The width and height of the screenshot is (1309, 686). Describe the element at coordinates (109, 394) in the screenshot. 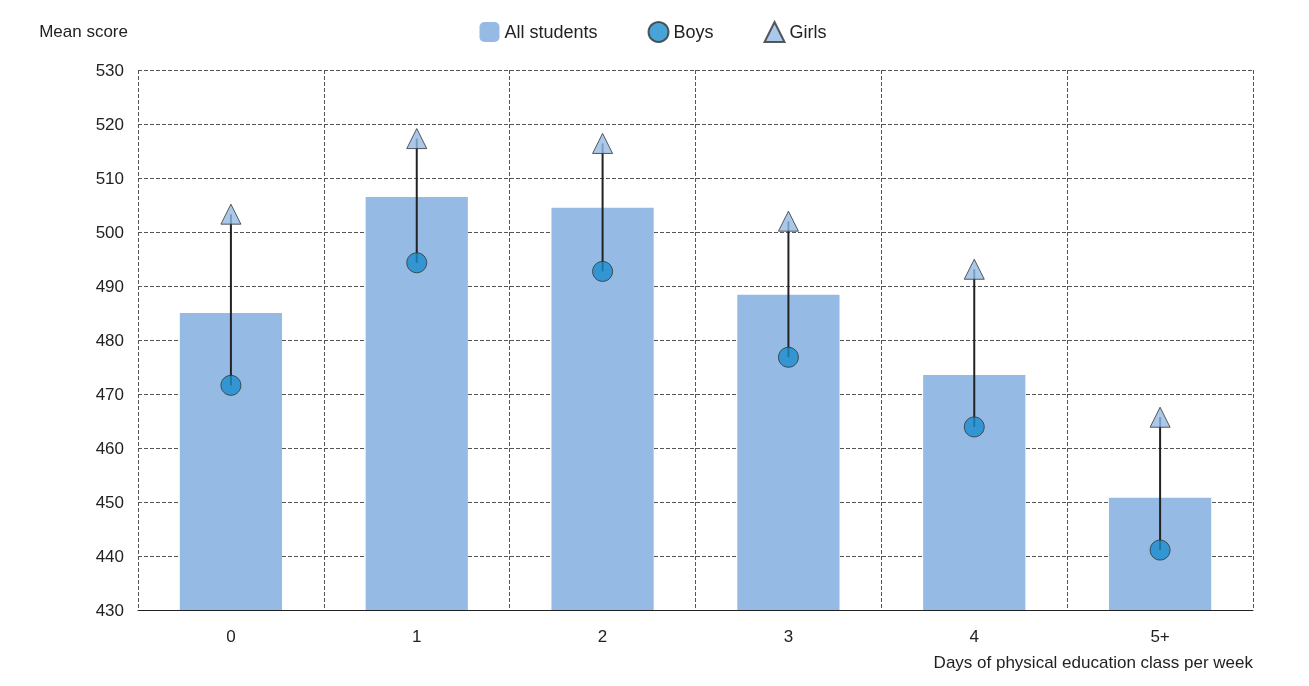

I see `y-tick-label: 470` at that location.